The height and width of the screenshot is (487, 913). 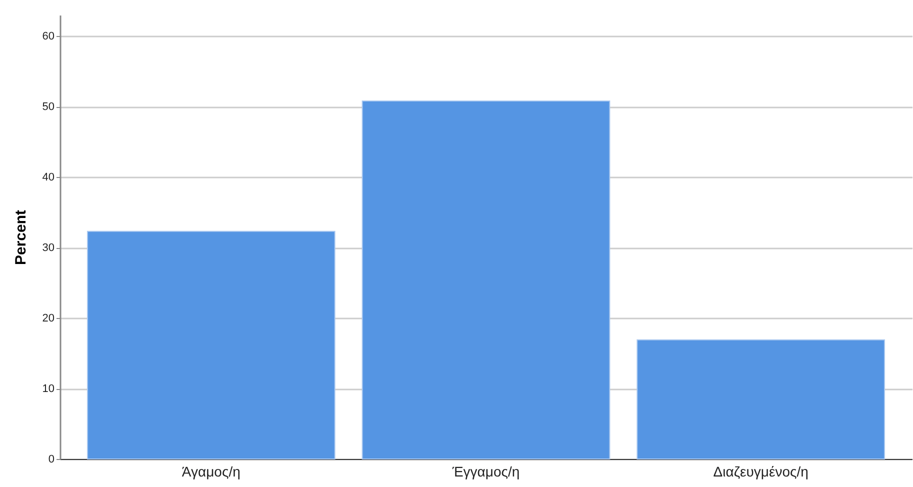 I want to click on y-tick-label: 40, so click(x=48, y=178).